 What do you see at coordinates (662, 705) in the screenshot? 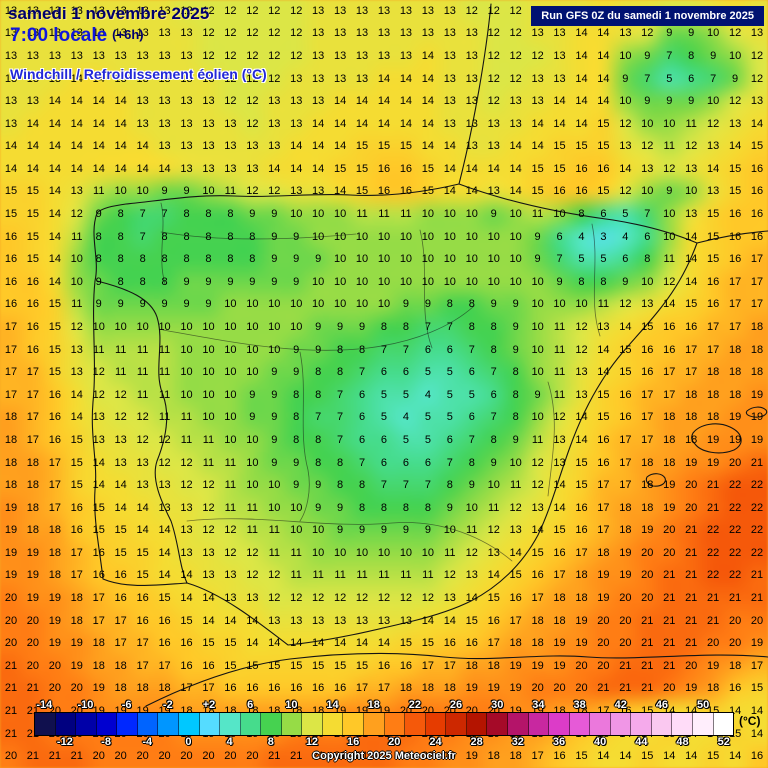
I see `legend-label: 46` at bounding box center [662, 705].